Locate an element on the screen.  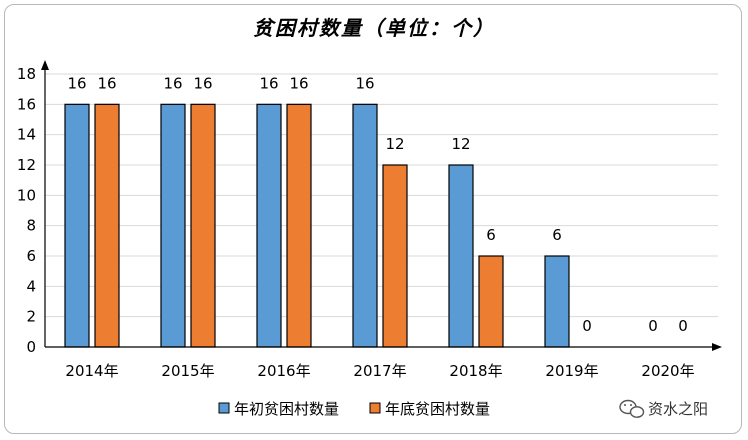
x-tick-label: 2020年 is located at coordinates (667, 371).